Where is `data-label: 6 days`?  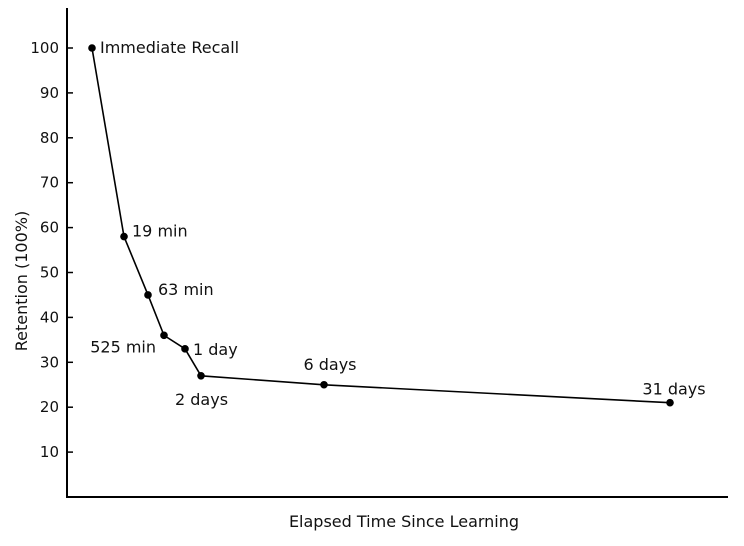 data-label: 6 days is located at coordinates (329, 364).